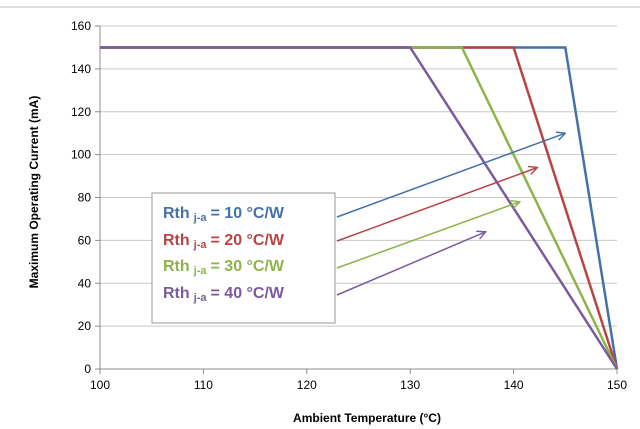  I want to click on legend-label-value: = 30 °C/W, so click(248, 266).